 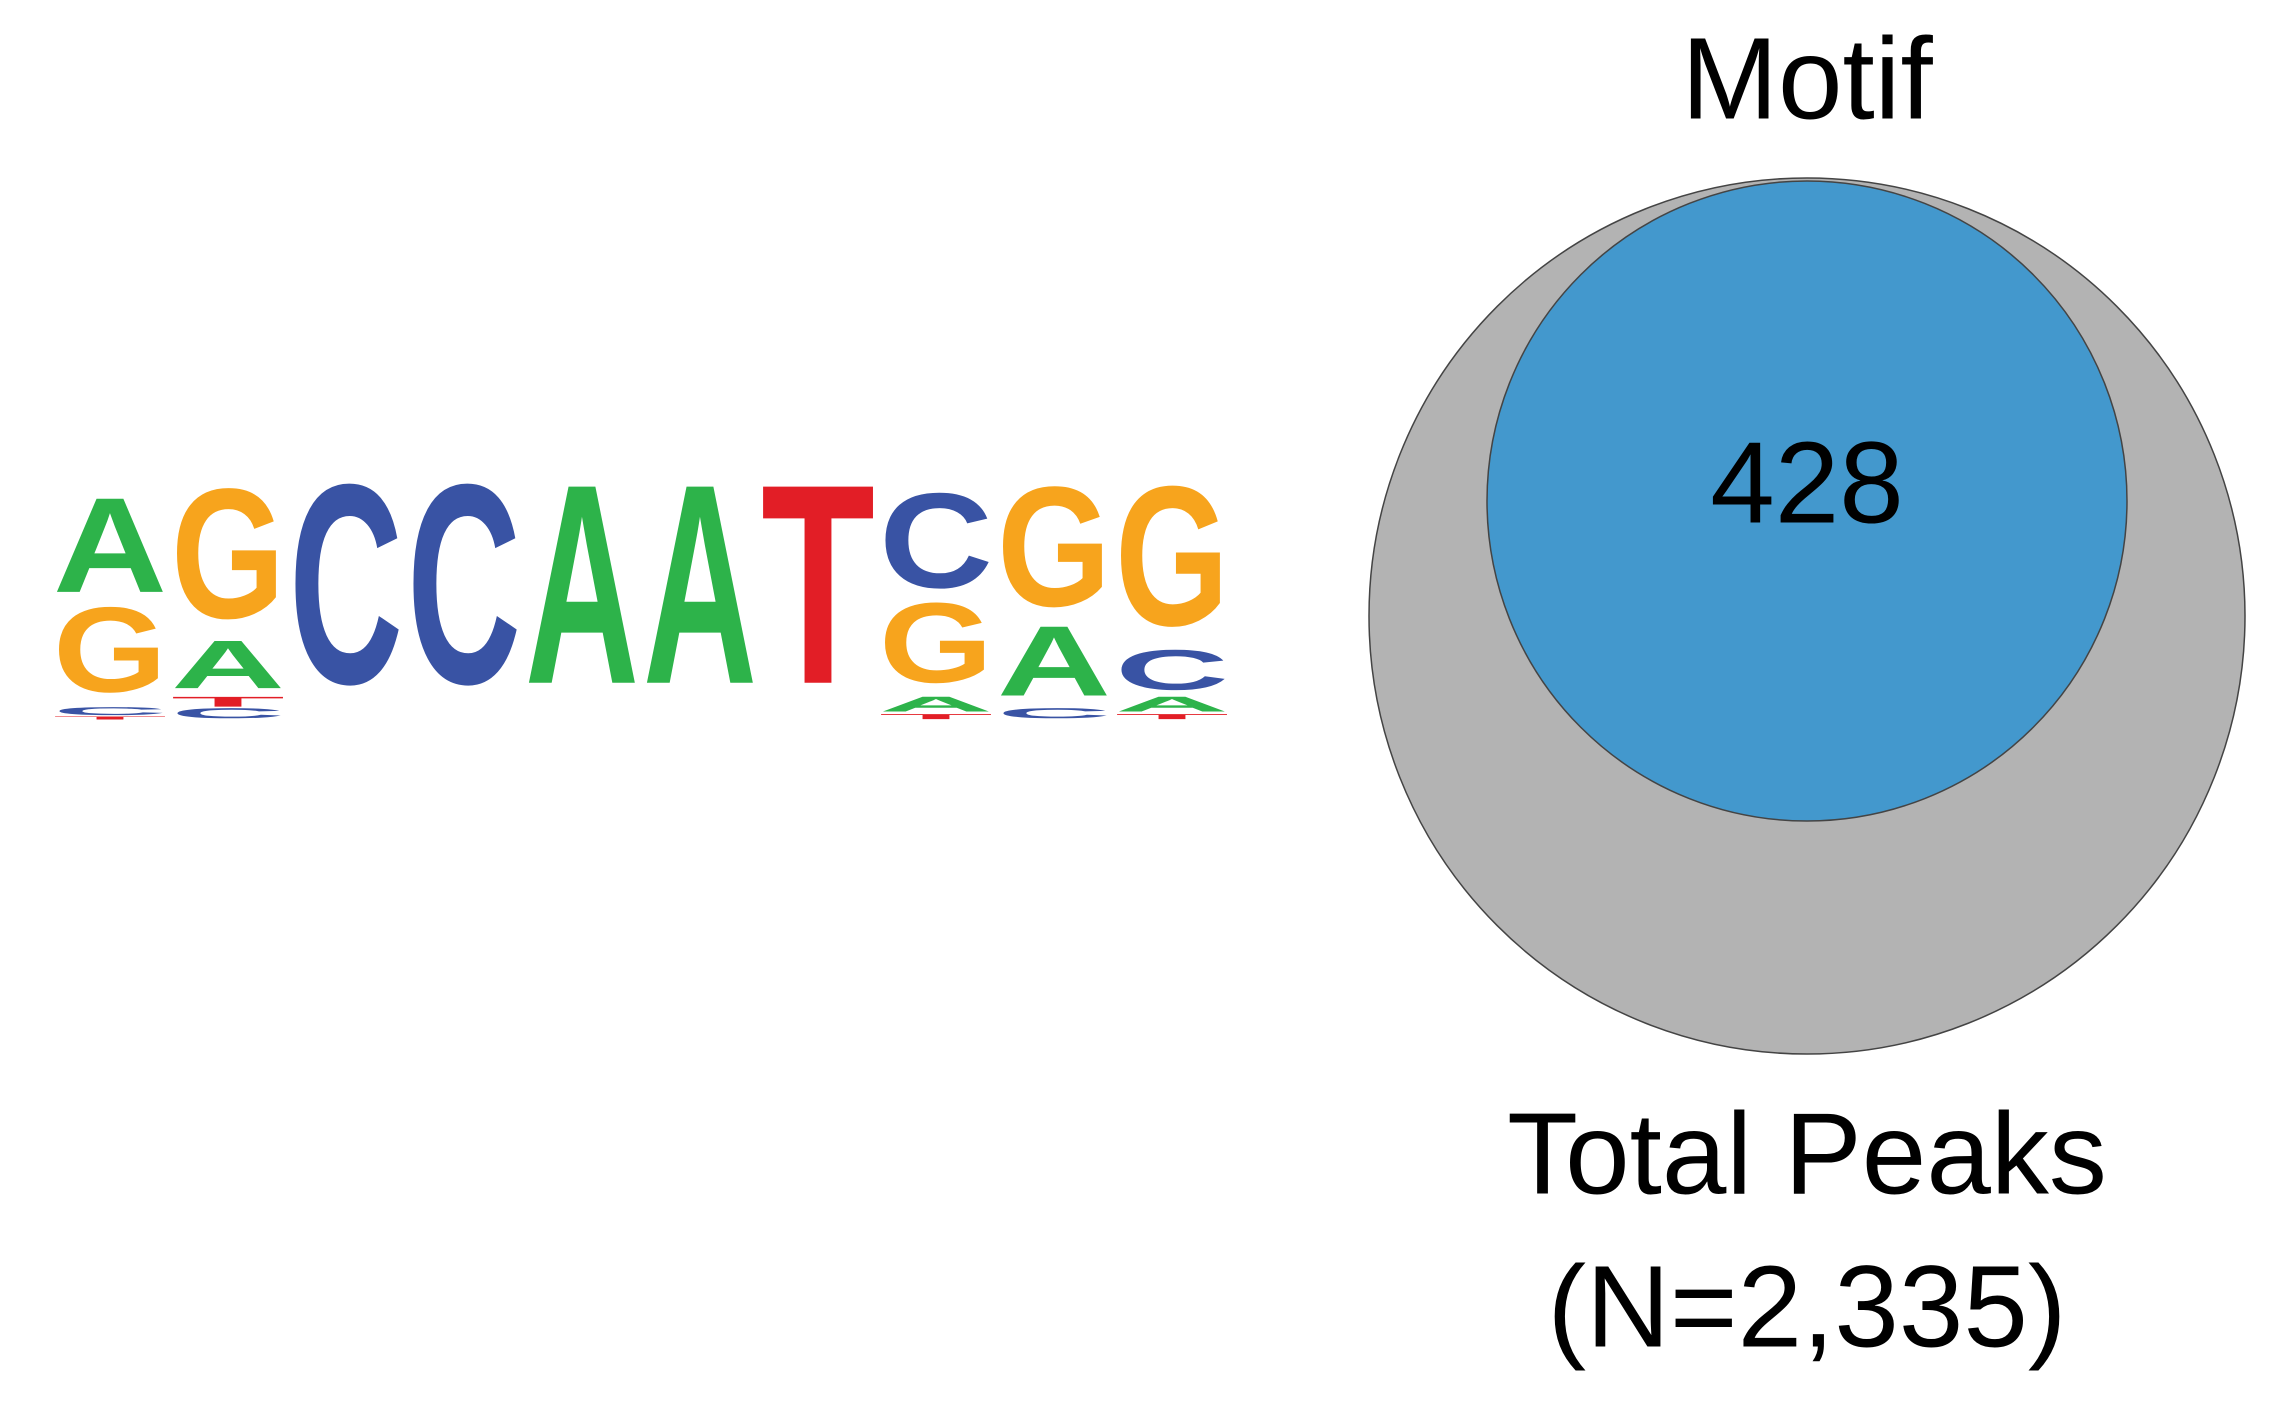 I want to click on inner-circle, so click(x=1807, y=501).